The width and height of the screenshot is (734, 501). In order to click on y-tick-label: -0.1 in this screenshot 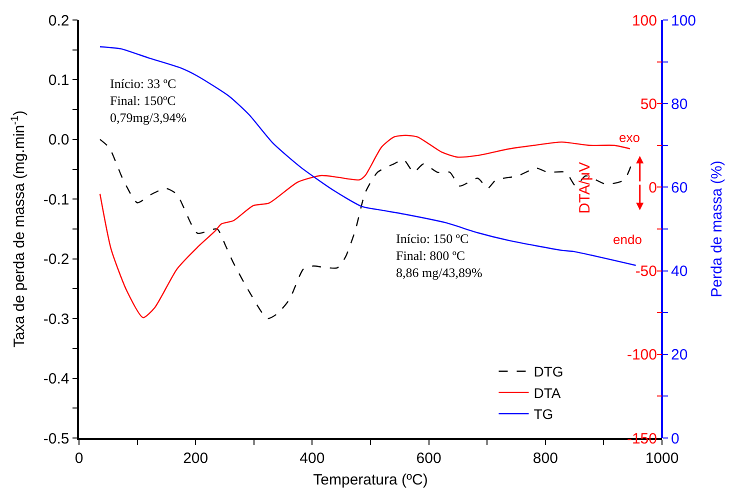, I will do `click(56, 199)`.